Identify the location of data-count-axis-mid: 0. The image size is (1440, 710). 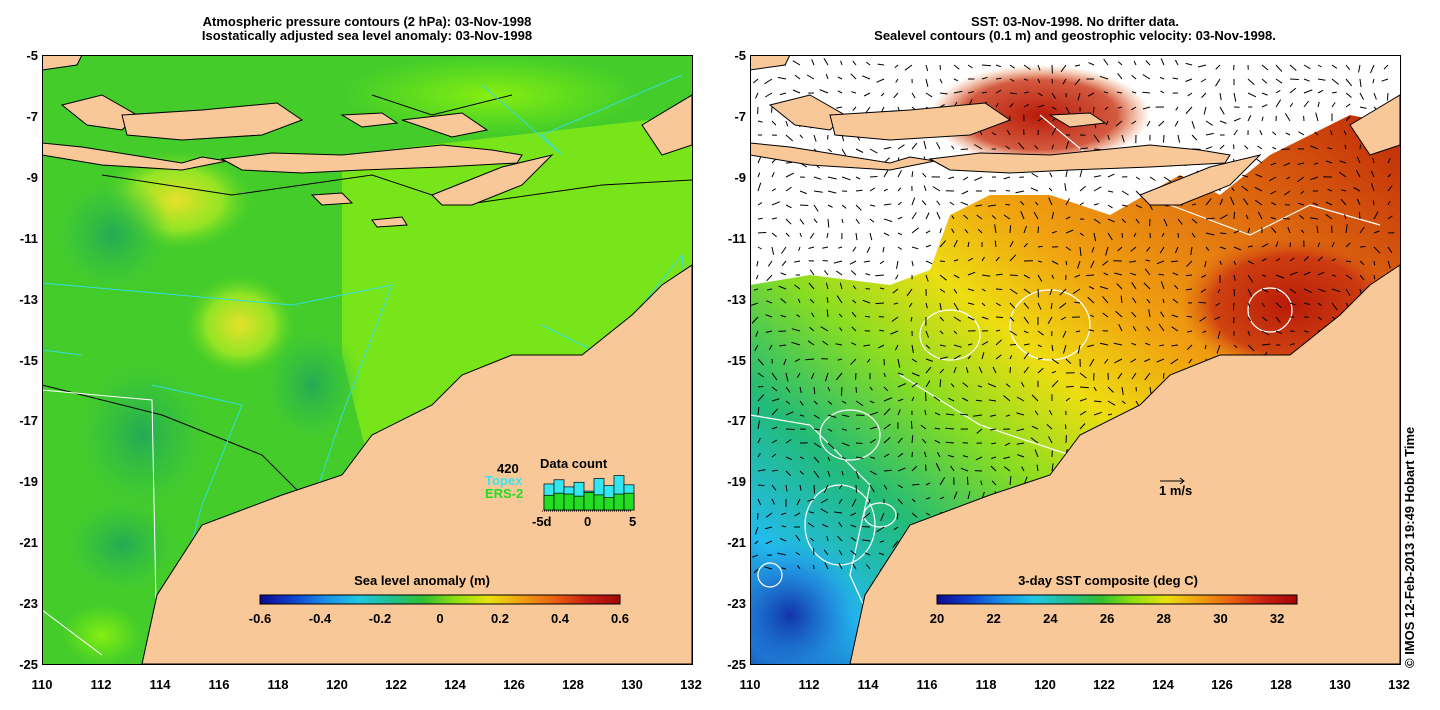
(587, 521).